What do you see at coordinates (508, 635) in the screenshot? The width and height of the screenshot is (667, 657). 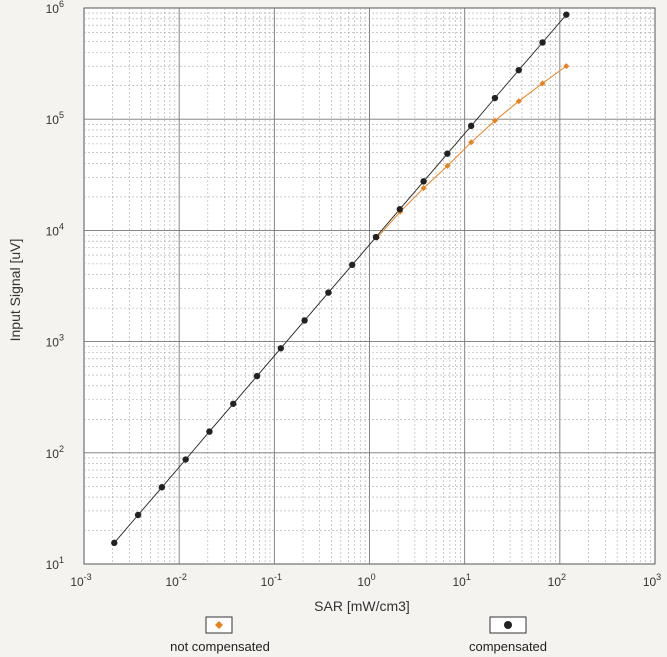 I see `legend-item-compensated: compensated` at bounding box center [508, 635].